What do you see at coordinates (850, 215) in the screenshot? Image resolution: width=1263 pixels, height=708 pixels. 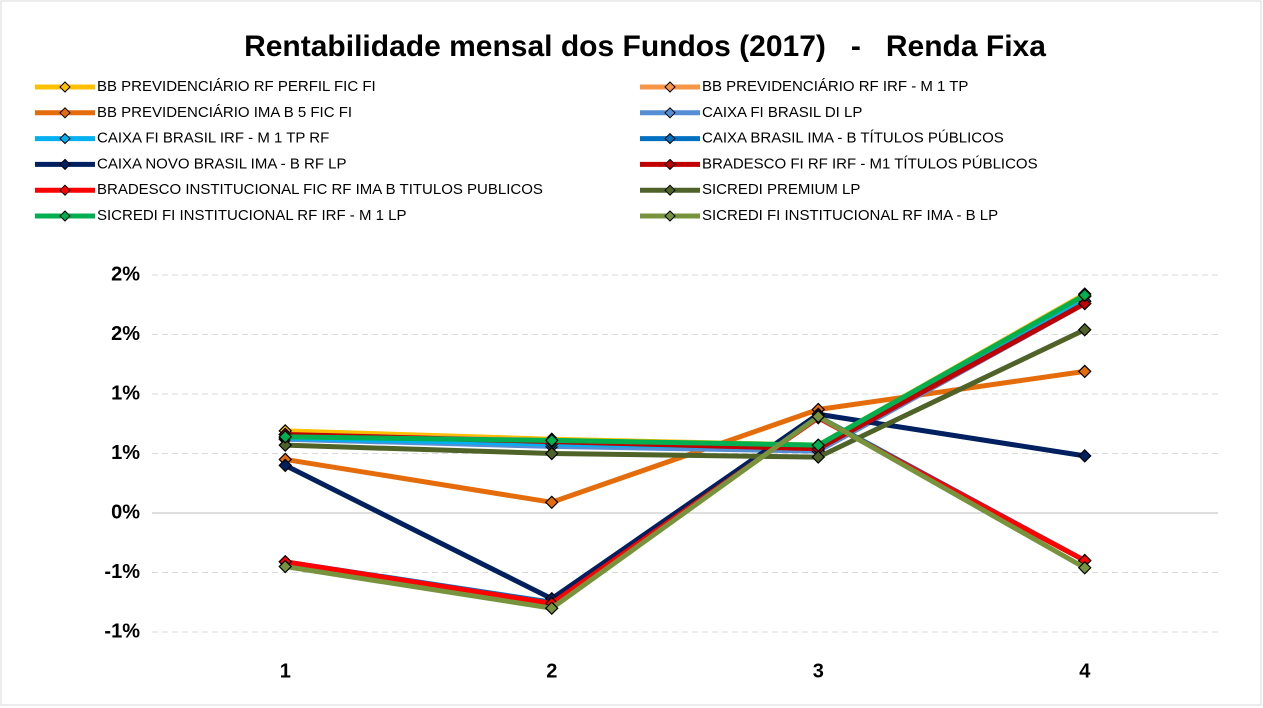 I see `legend-label: SICREDI FI INSTITUCIONAL RF IMA - B LP` at bounding box center [850, 215].